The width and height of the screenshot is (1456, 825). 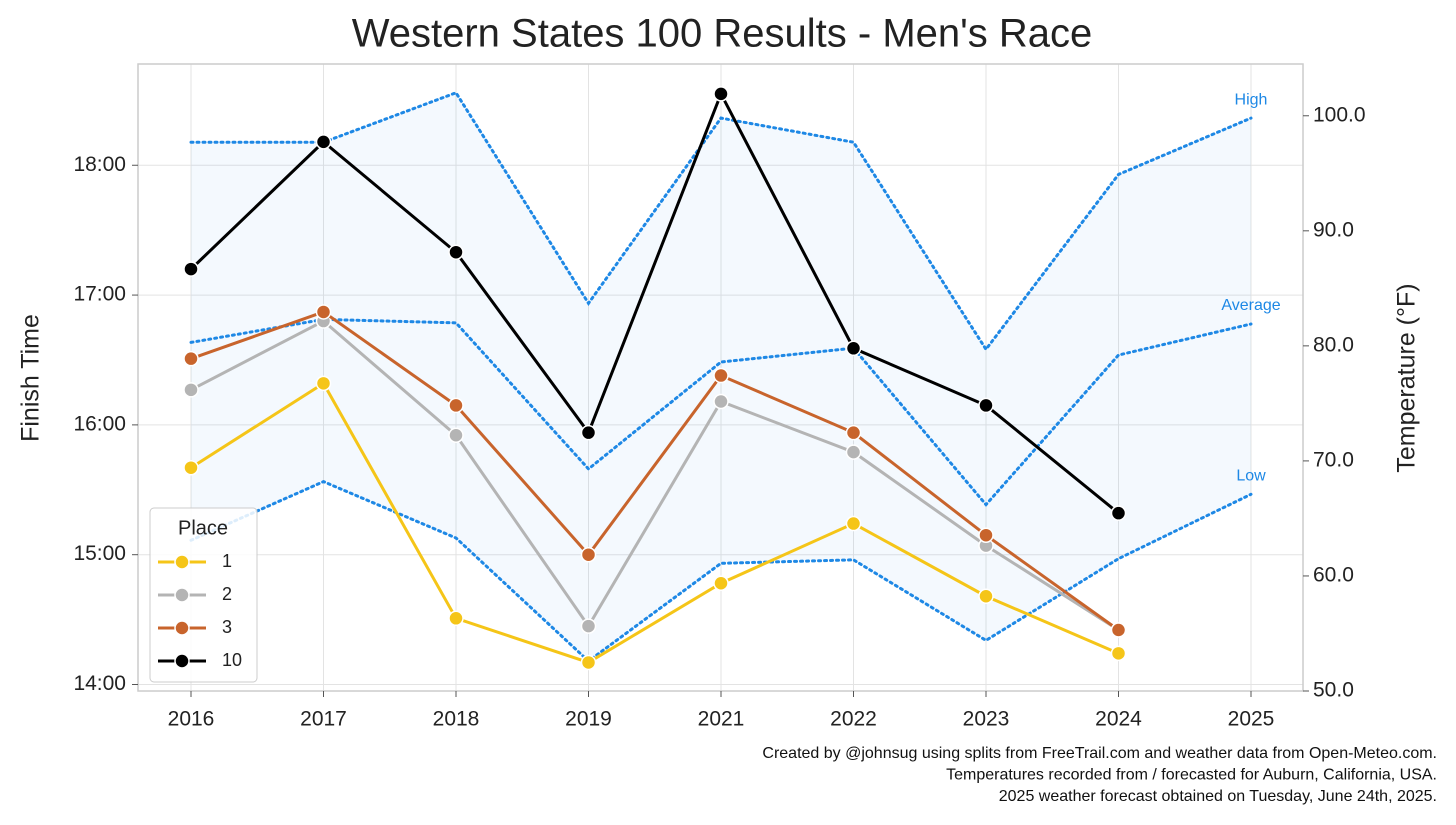 What do you see at coordinates (1251, 719) in the screenshot?
I see `x-tick-label: 2025` at bounding box center [1251, 719].